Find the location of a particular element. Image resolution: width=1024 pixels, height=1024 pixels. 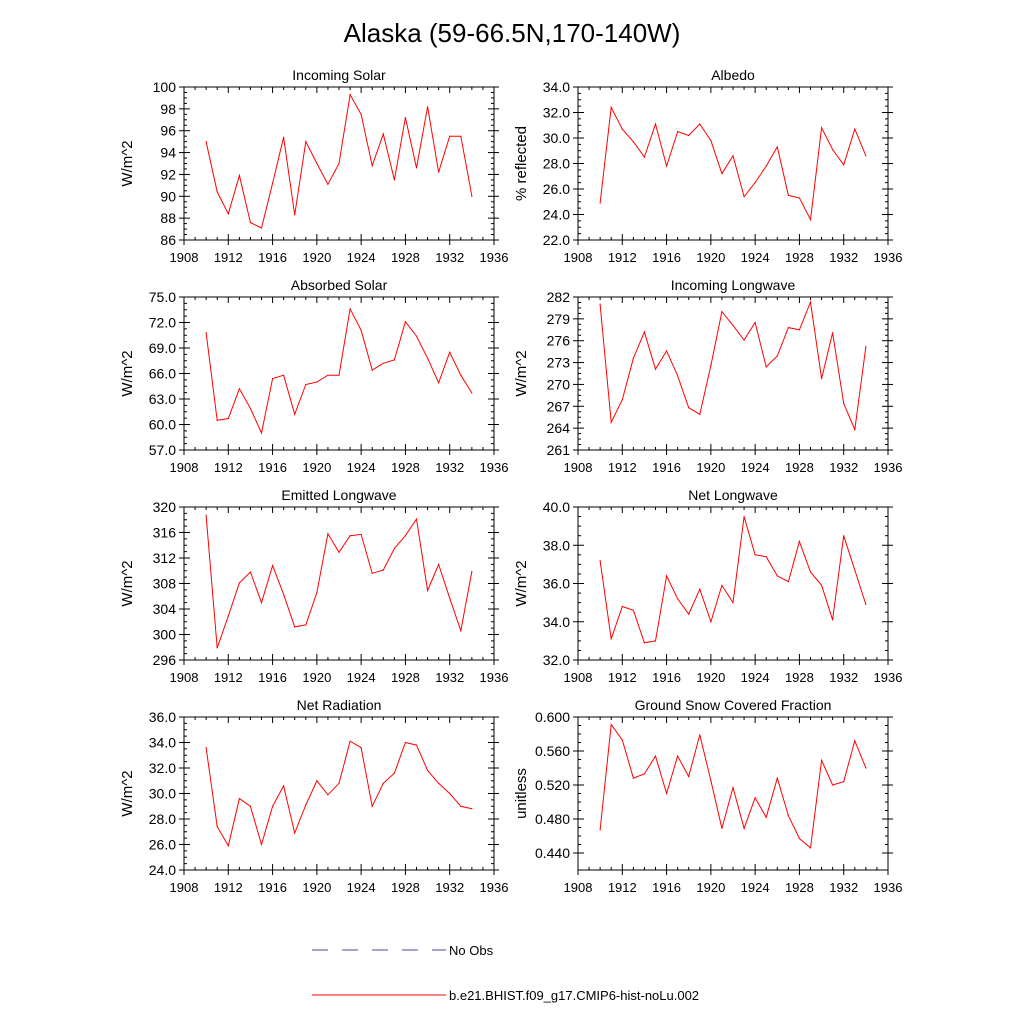

panel-net-radiation-title: Net Radiation is located at coordinates (339, 705).